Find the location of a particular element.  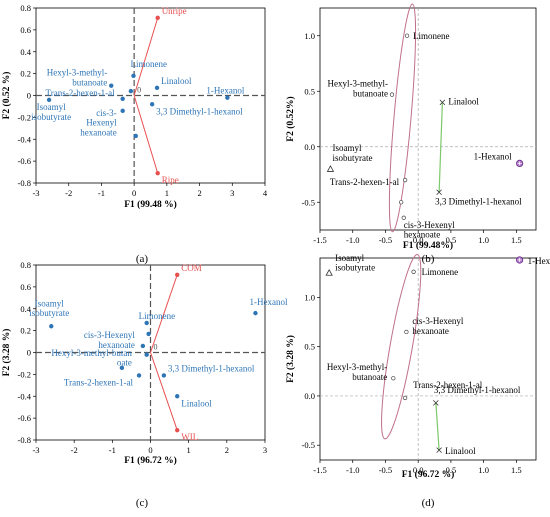

y-tick-label: 0 is located at coordinates (29, 353).